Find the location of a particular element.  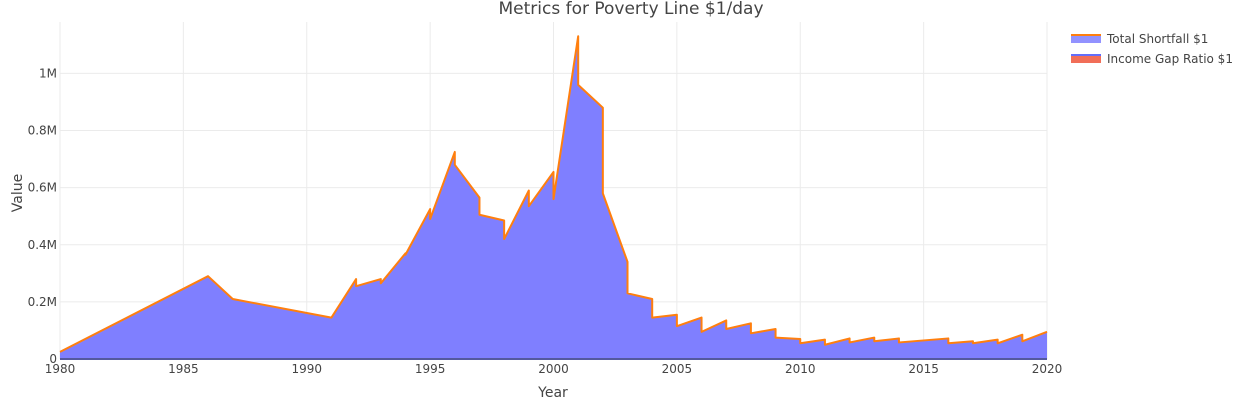

legend: Total Shortfall $1 Income Gap Ratio $1 is located at coordinates (1152, 49).